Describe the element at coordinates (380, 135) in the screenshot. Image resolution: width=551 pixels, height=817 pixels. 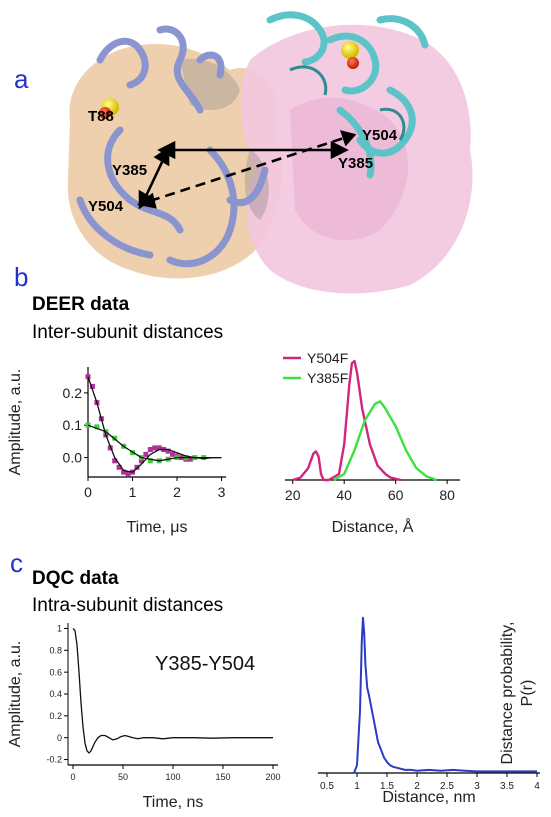
I see `label-y504-right: Y504` at that location.